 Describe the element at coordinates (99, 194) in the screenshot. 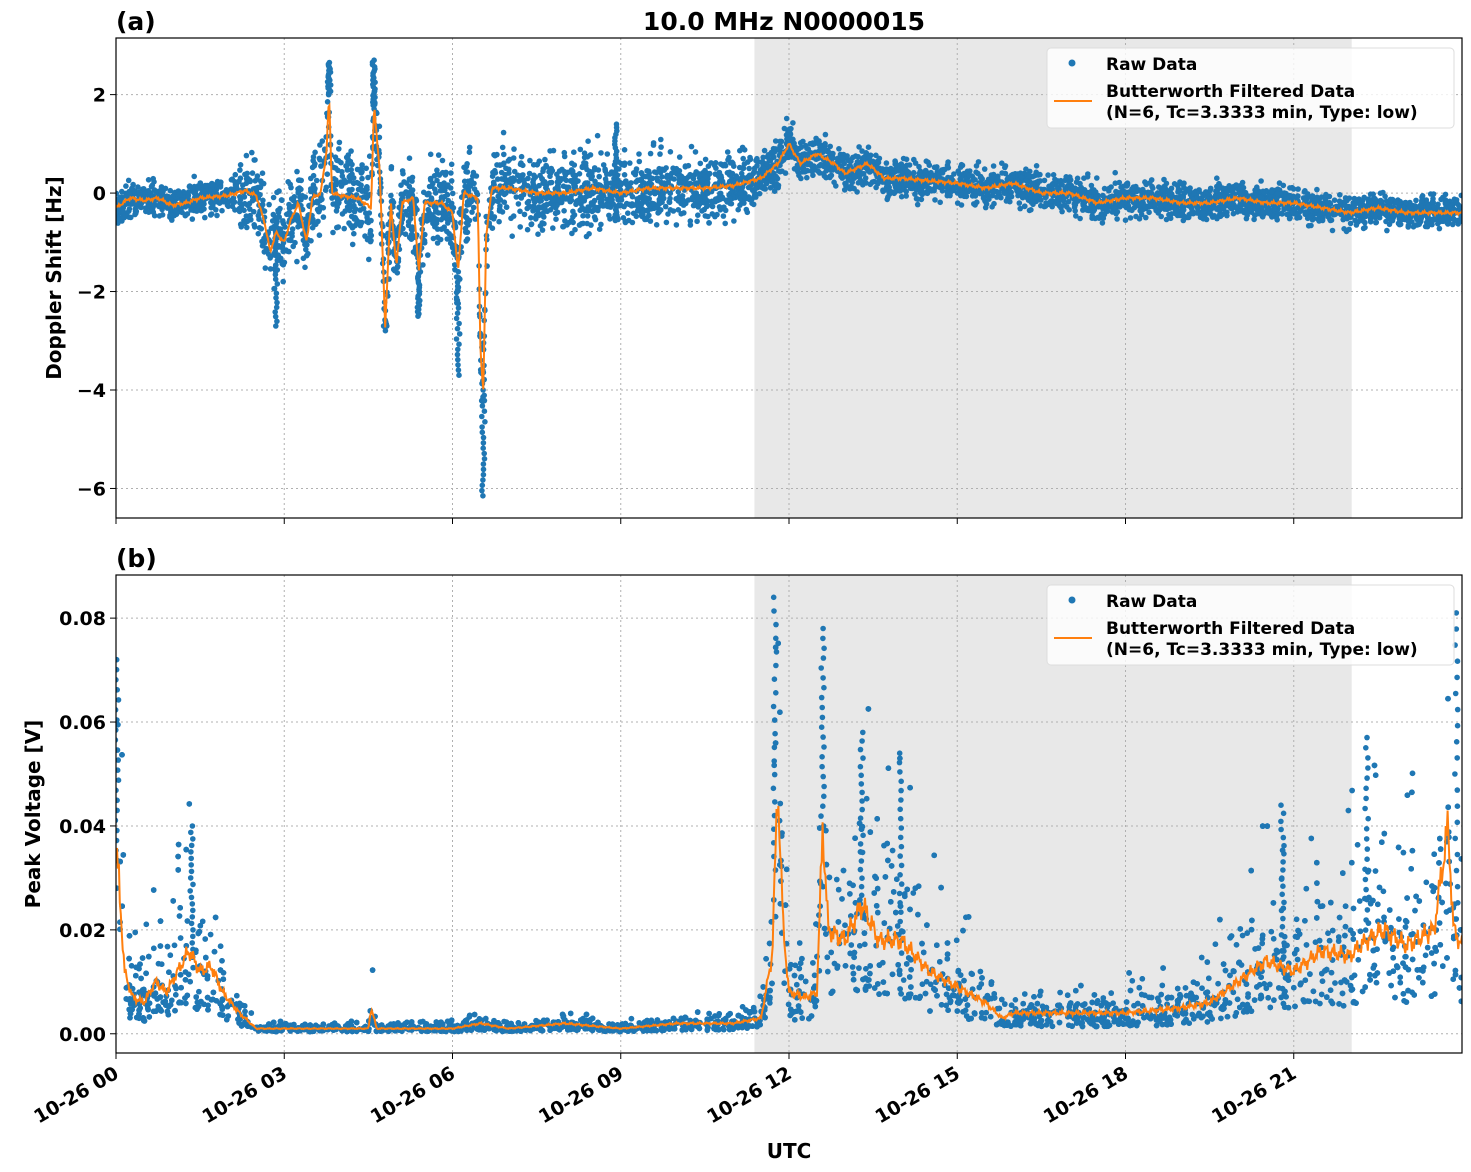

I see `y-tick-label: 0` at that location.